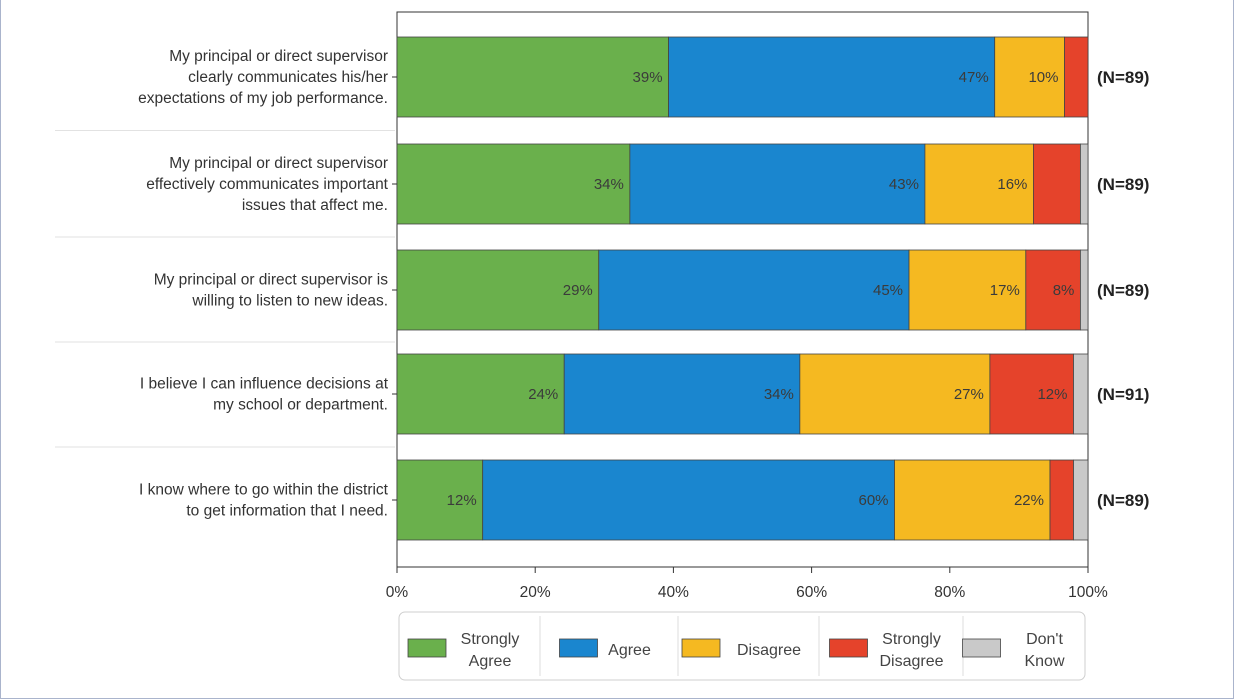 This screenshot has width=1234, height=700. I want to click on value-label: 22%, so click(1029, 500).